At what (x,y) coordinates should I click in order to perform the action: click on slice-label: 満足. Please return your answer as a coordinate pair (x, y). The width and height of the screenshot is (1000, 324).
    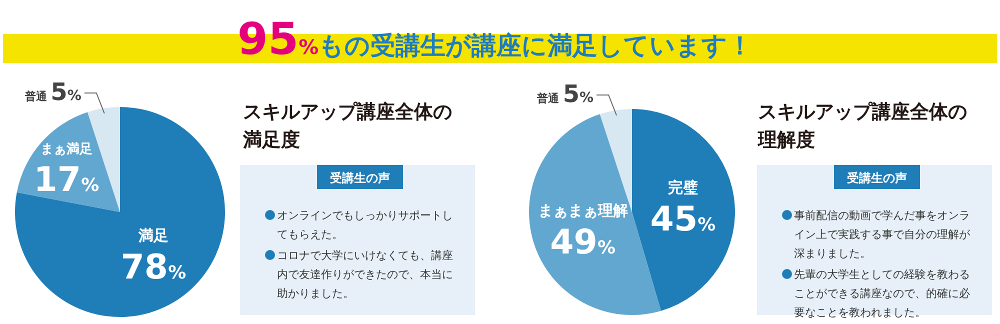
    Looking at the image, I should click on (152, 235).